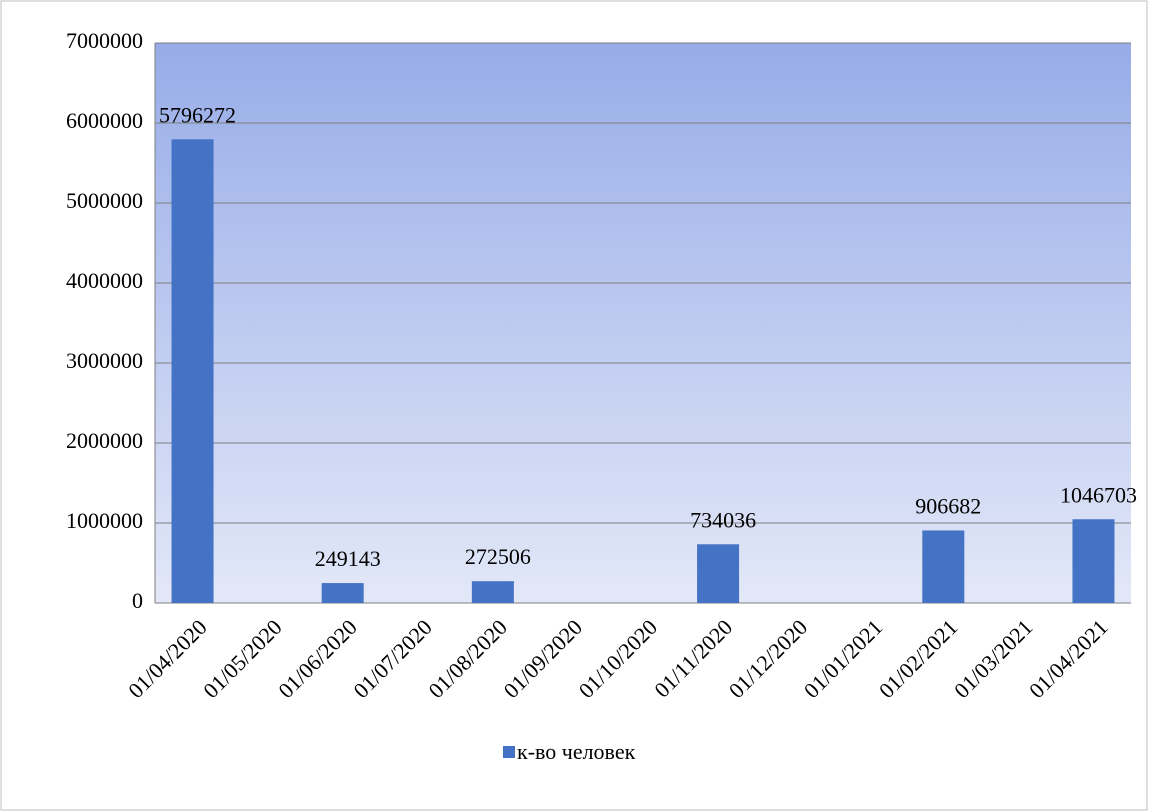 The height and width of the screenshot is (812, 1149). I want to click on y-tick-label: 3000000, so click(104, 360).